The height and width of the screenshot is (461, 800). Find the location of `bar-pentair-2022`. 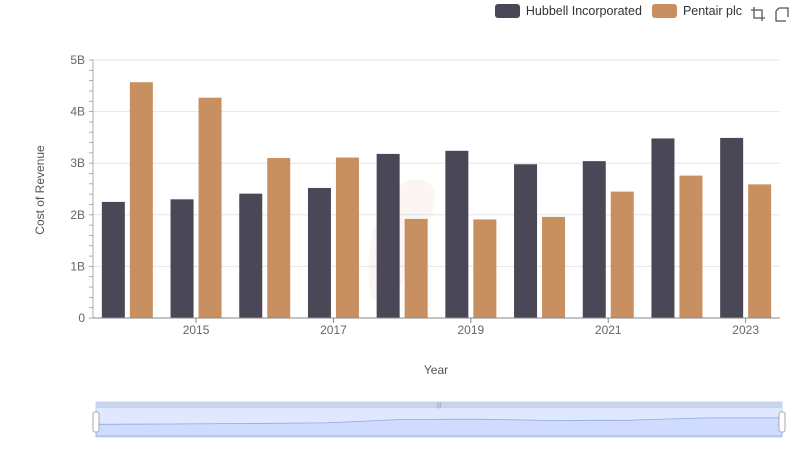

bar-pentair-2022 is located at coordinates (691, 246).